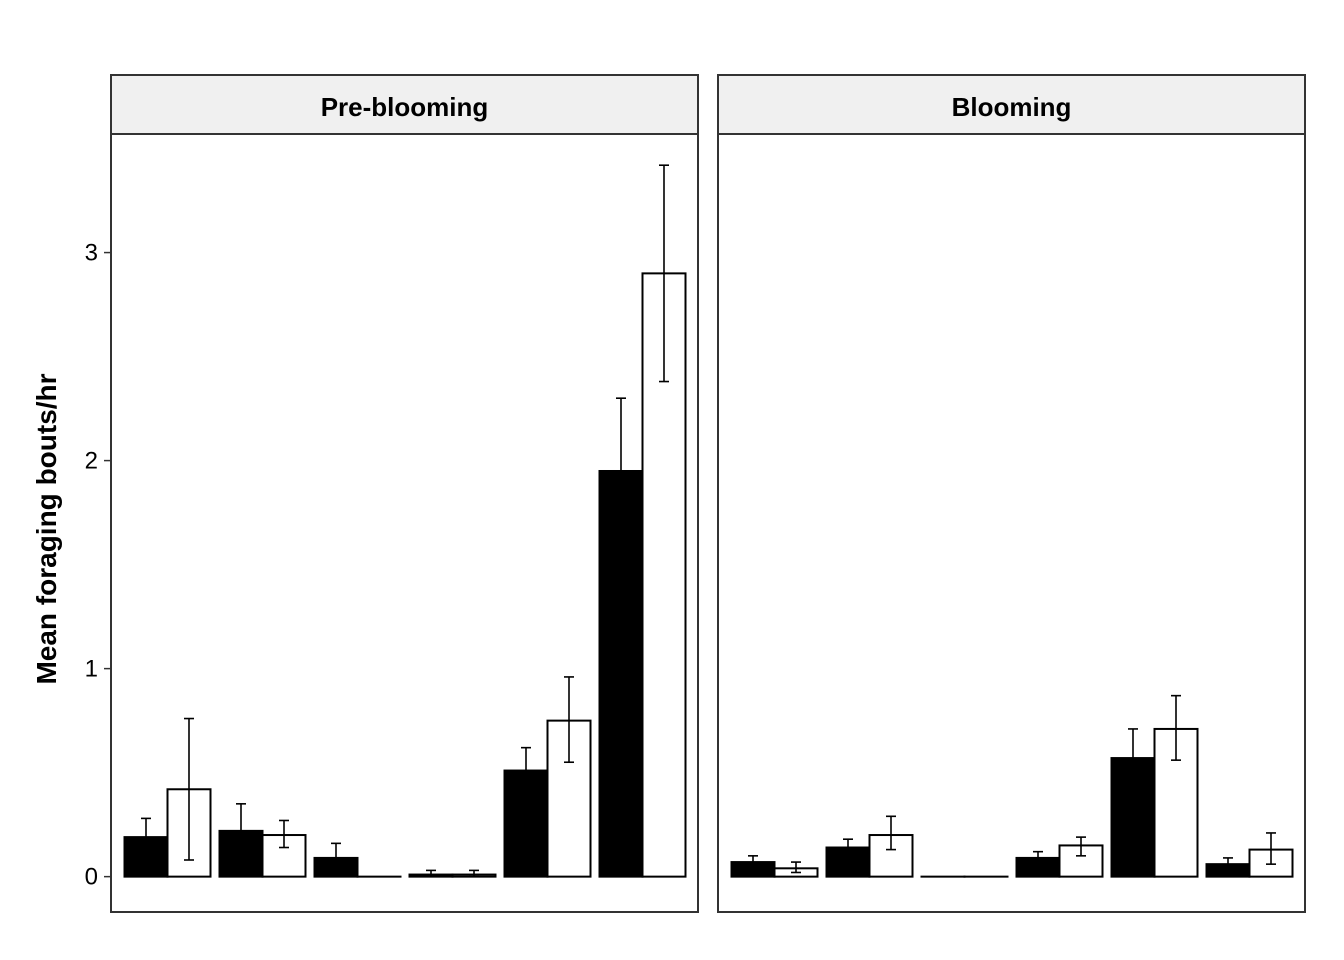  What do you see at coordinates (405, 107) in the screenshot?
I see `facet-strip-label: Pre-blooming` at bounding box center [405, 107].